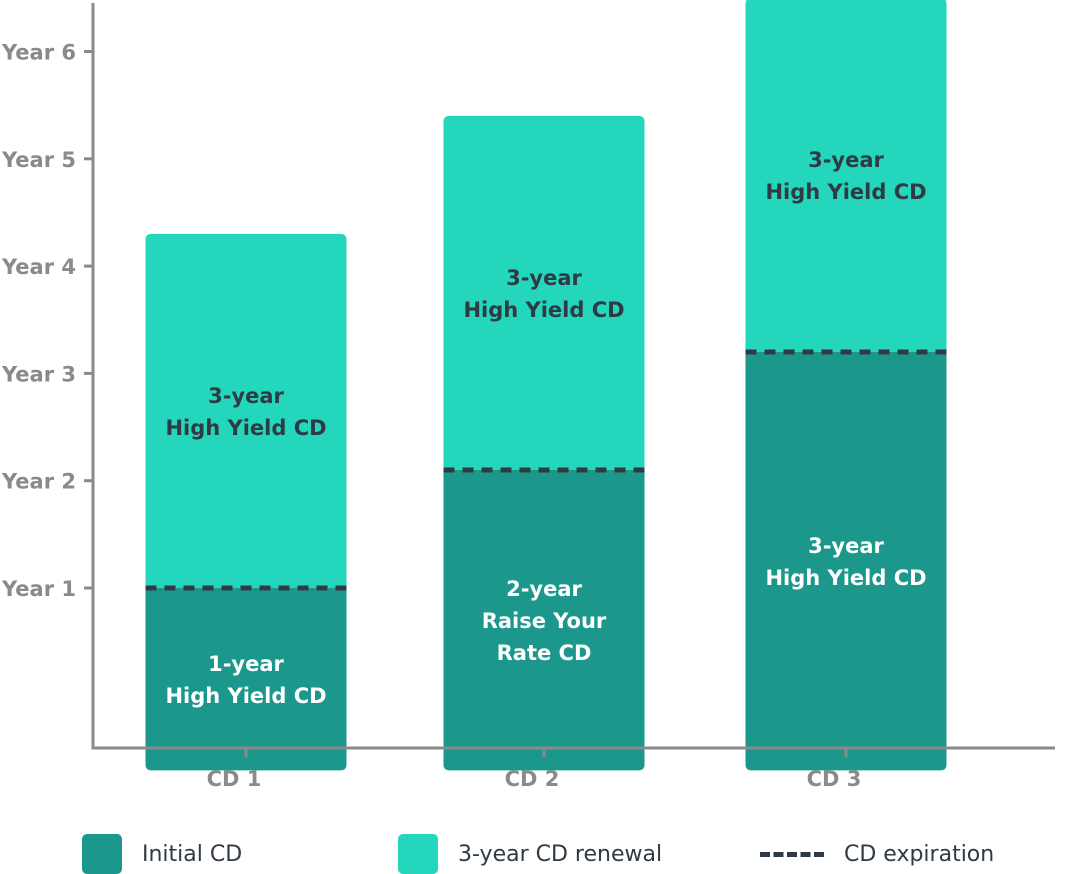 The image size is (1088, 874). Describe the element at coordinates (234, 779) in the screenshot. I see `x-tick-label-cd-1: CD 1` at that location.